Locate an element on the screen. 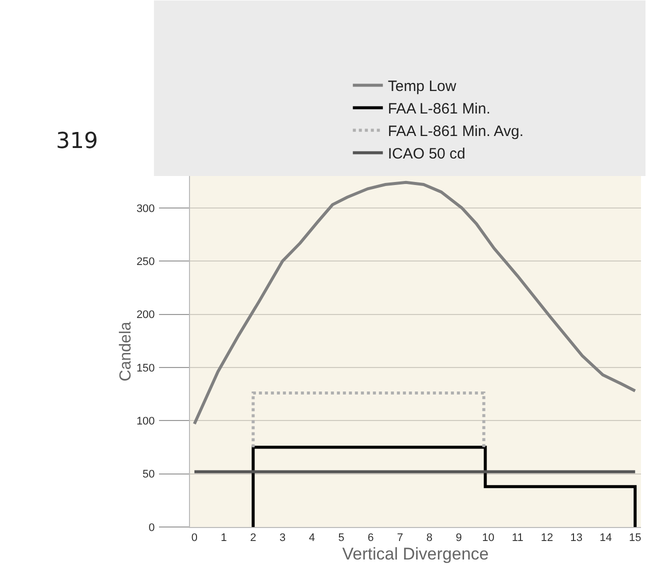 This screenshot has width=648, height=579. y-tick-label: 200 is located at coordinates (145, 315).